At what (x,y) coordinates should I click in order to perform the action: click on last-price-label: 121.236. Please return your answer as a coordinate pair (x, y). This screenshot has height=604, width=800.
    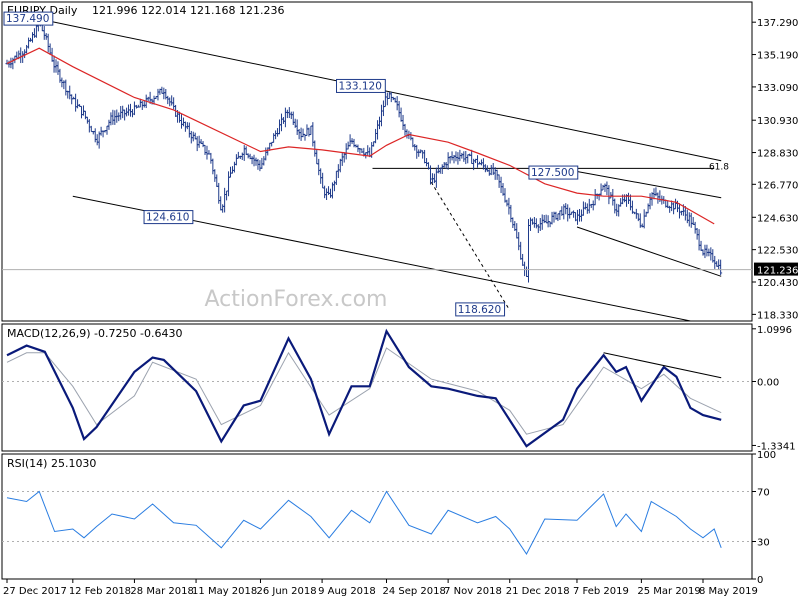
    Looking at the image, I should click on (777, 271).